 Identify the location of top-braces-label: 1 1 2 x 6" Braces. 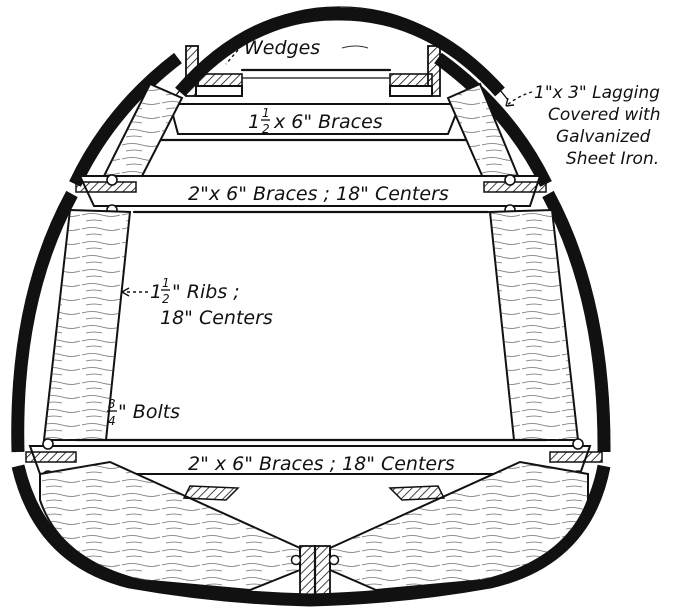
(315, 121).